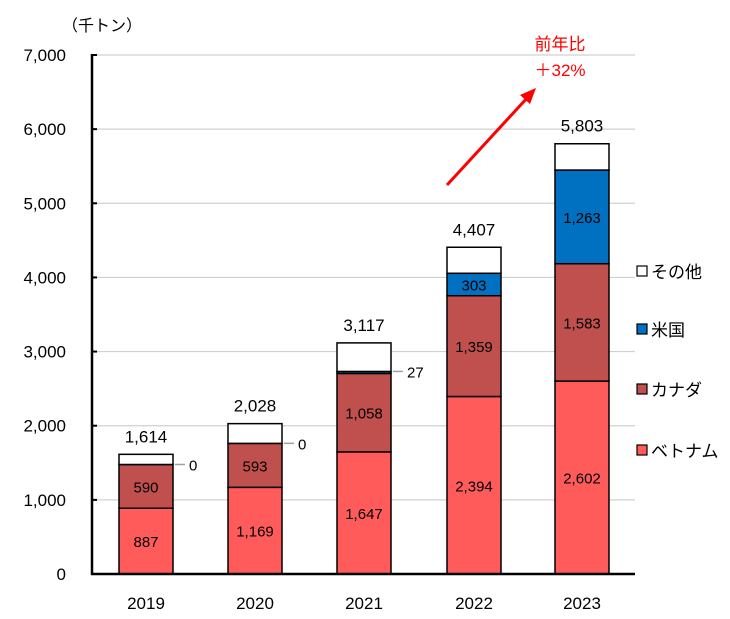 This screenshot has width=730, height=619. Describe the element at coordinates (559, 70) in the screenshot. I see `annotation-line2: ＋32%` at that location.